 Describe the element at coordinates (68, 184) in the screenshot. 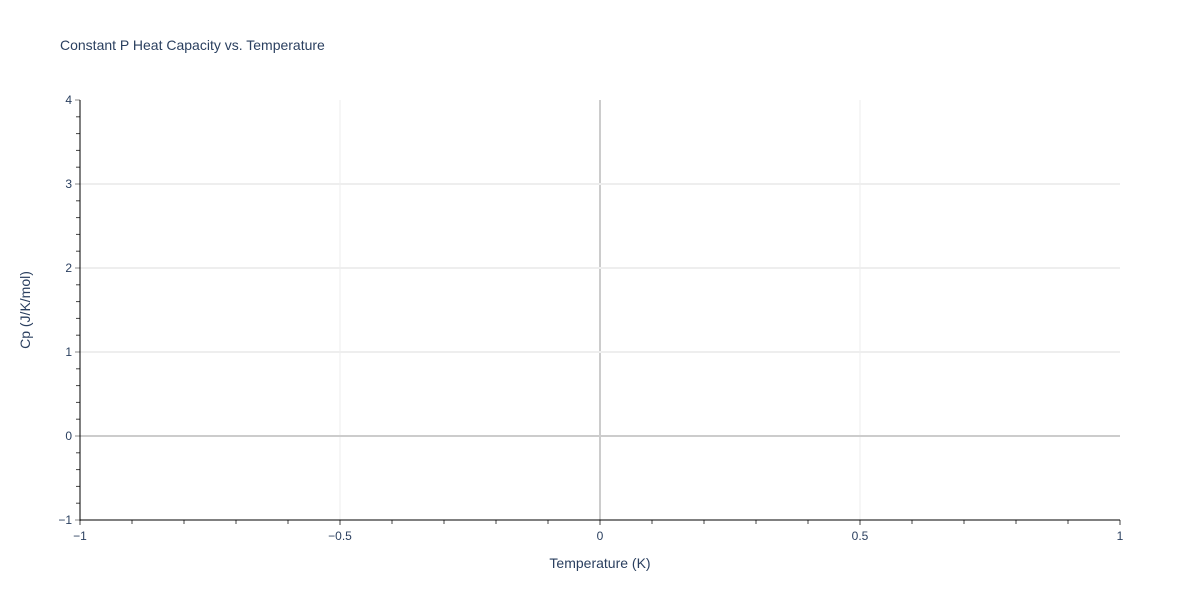

I see `y-tick-label: 3` at that location.